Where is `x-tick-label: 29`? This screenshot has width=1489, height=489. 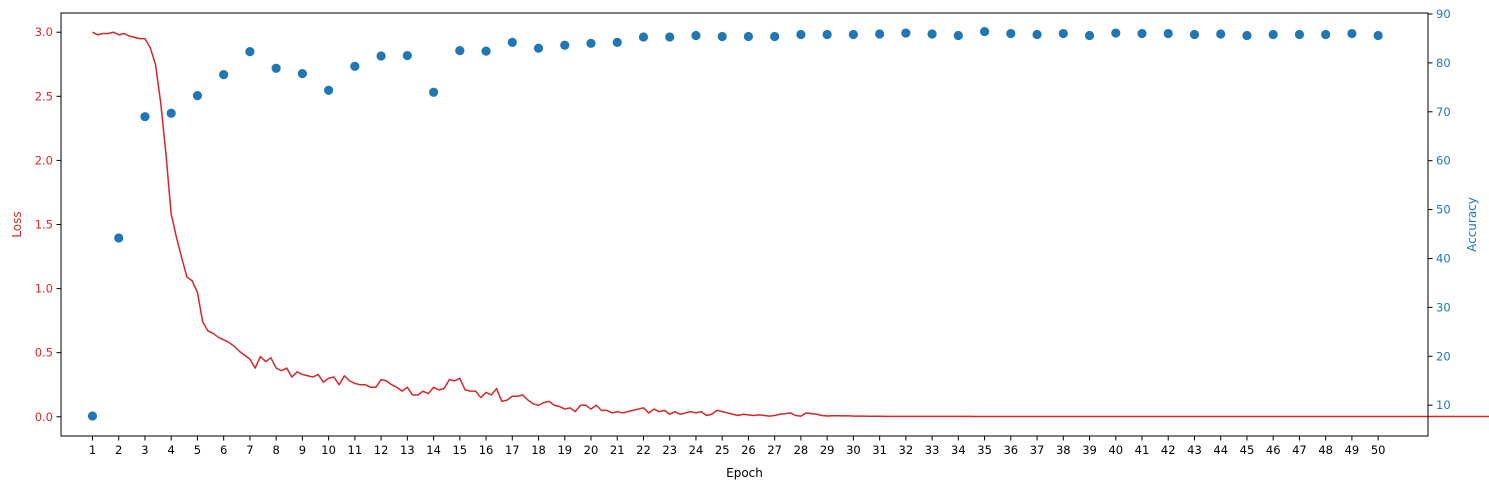 x-tick-label: 29 is located at coordinates (827, 450).